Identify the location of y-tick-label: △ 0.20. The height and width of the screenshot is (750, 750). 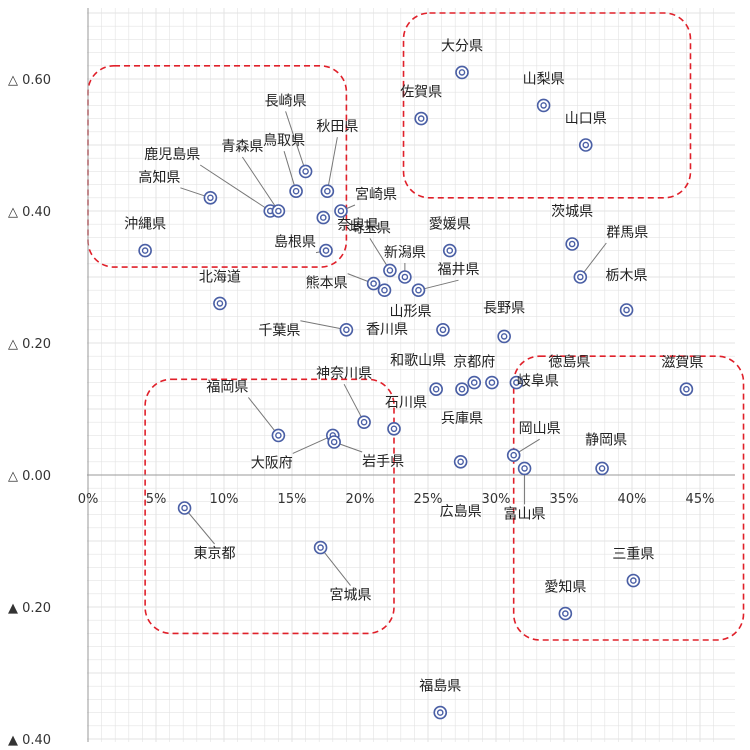
(29, 344).